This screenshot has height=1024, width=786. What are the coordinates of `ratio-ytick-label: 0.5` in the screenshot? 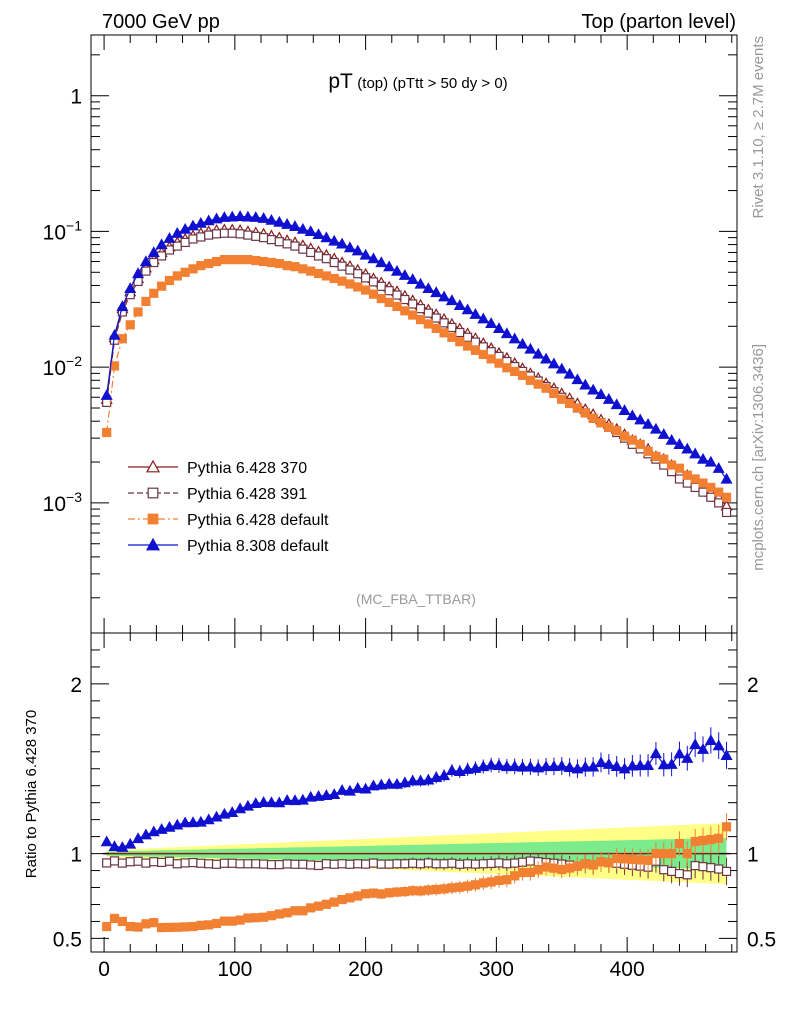 It's located at (67, 939).